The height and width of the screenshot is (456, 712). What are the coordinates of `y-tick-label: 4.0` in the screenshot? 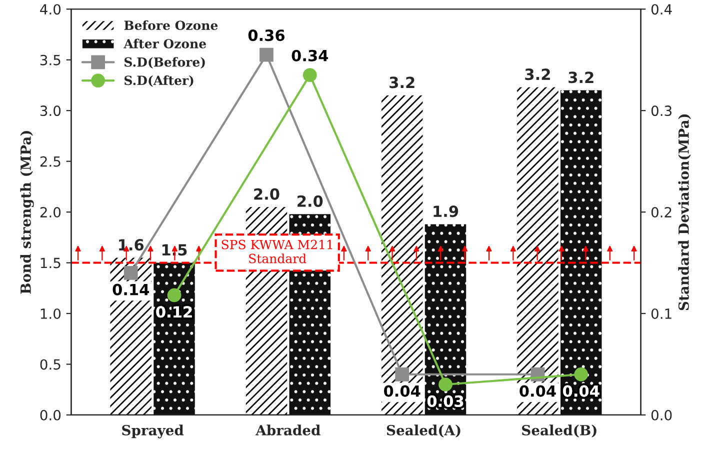 It's located at (50, 9).